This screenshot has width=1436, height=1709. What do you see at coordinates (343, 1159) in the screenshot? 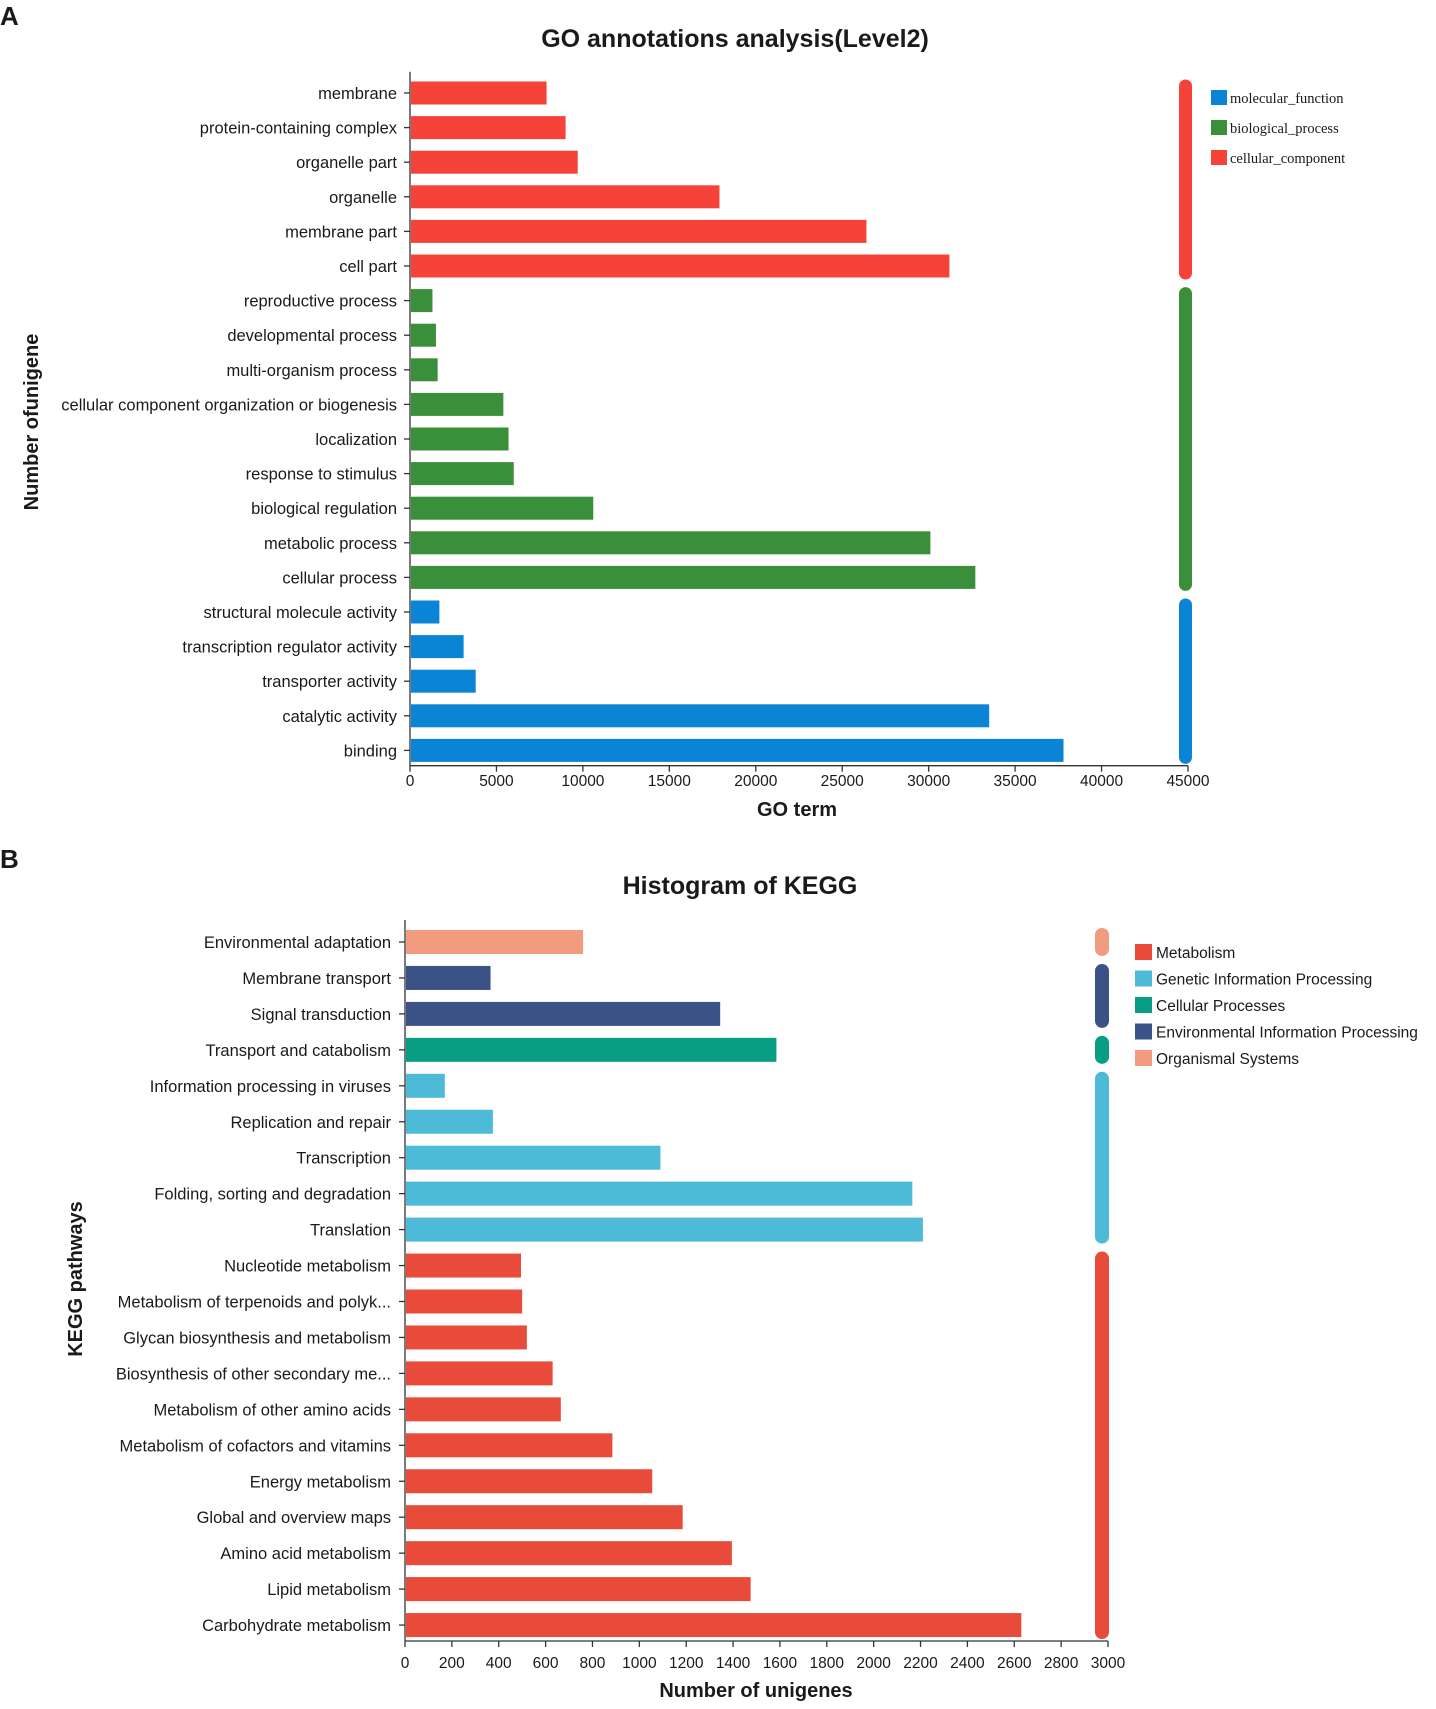
I see `kegg-category-label: Transcription` at bounding box center [343, 1159].